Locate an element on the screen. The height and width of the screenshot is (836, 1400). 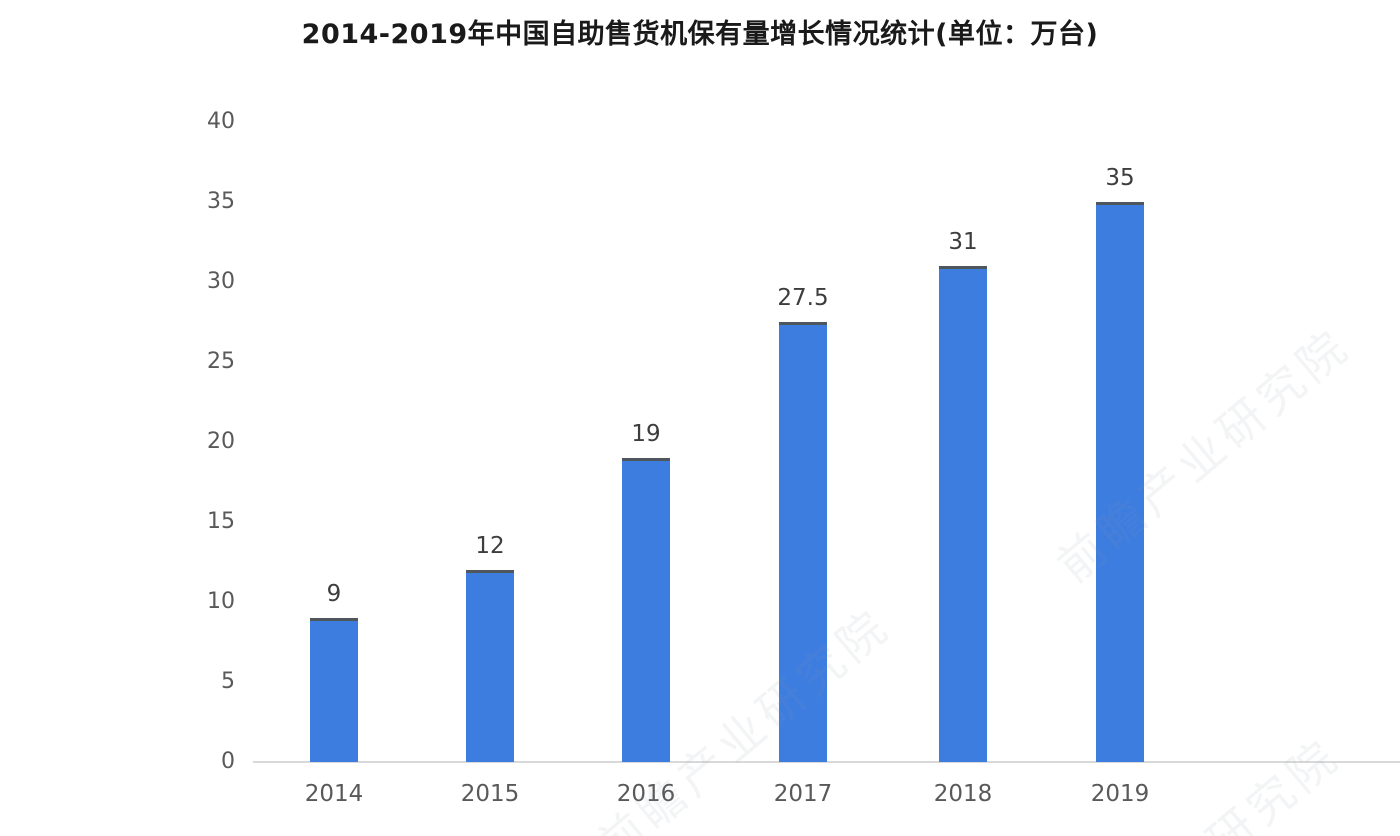
y-tick-label-20: 20 is located at coordinates (221, 441).